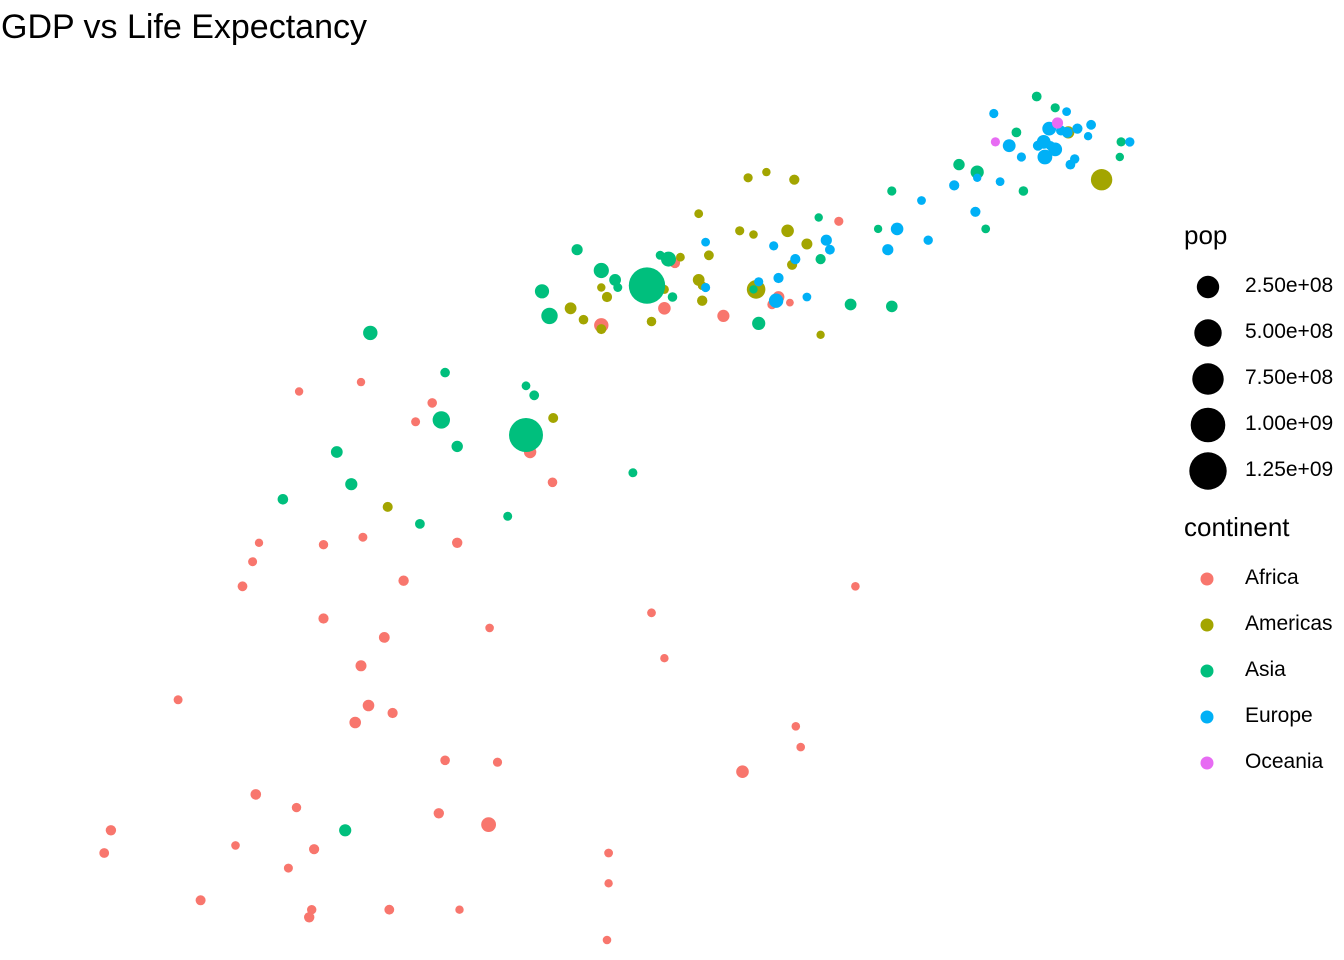  Describe the element at coordinates (1279, 715) in the screenshot. I see `color-legend-label-europe: Europe` at that location.